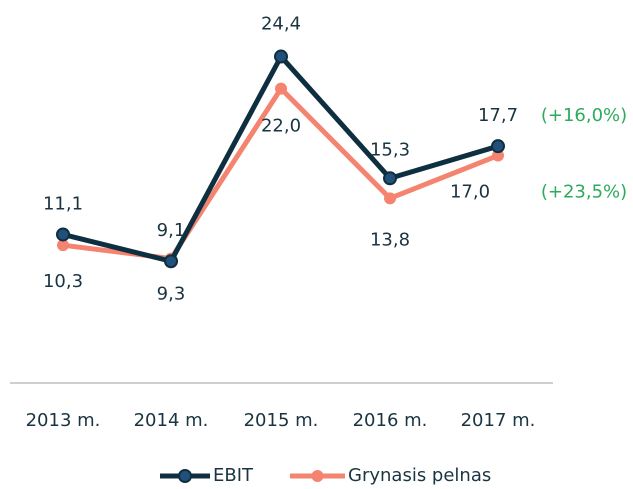 The height and width of the screenshot is (489, 633). Describe the element at coordinates (281, 420) in the screenshot. I see `x-tick-label: 2015 m.` at that location.